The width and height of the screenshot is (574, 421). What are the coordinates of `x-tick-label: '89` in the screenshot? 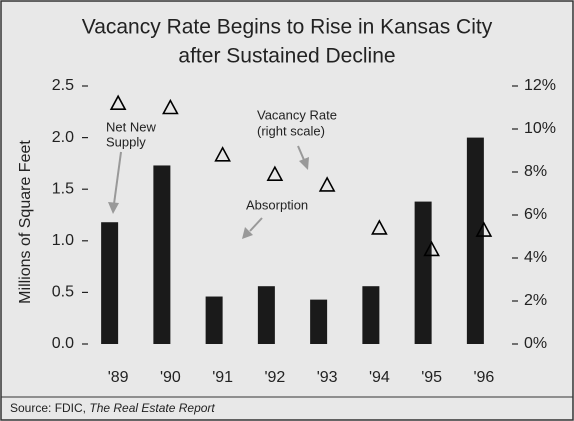 It's located at (118, 377).